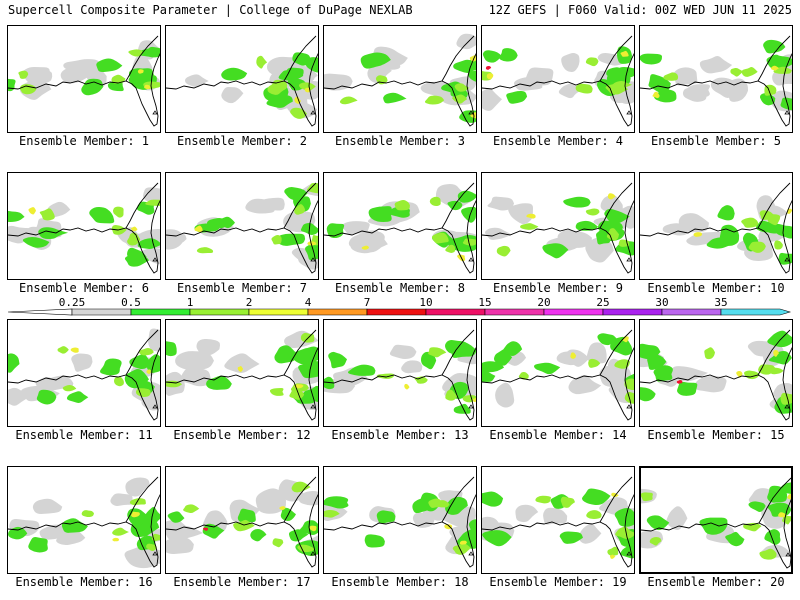 The width and height of the screenshot is (800, 600). What do you see at coordinates (40, 312) in the screenshot?
I see `colorbar-left-arrow` at bounding box center [40, 312].